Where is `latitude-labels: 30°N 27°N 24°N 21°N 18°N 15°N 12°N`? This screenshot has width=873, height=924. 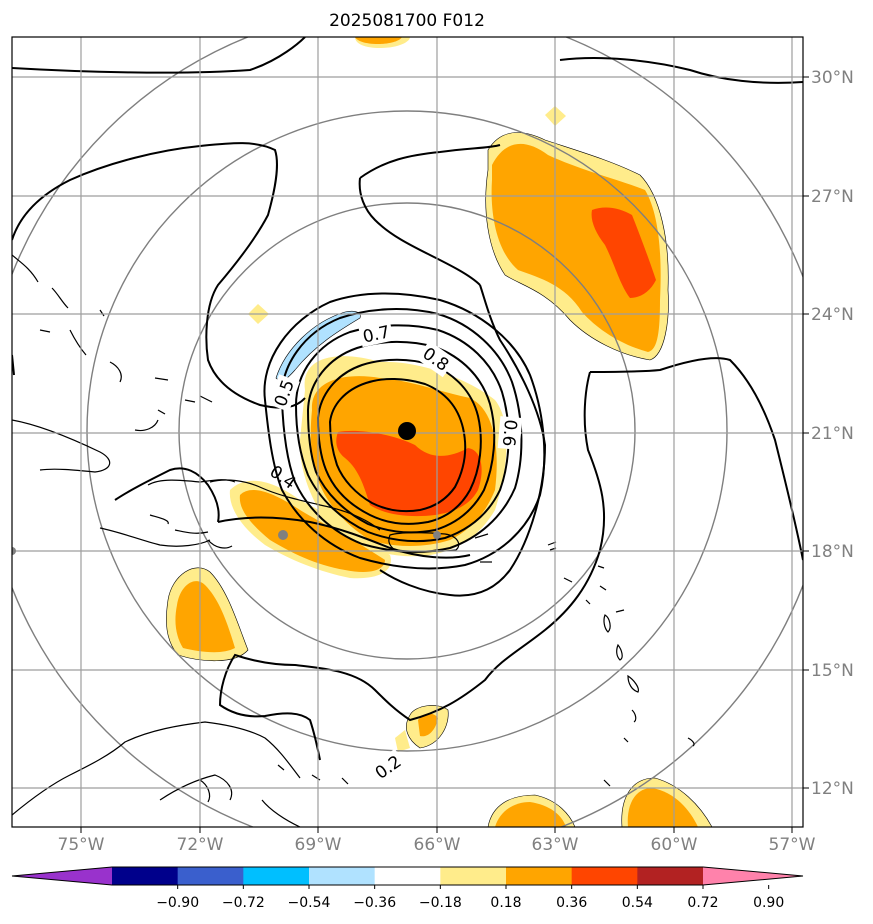 latitude-labels: 30°N 27°N 24°N 21°N 18°N 15°N 12°N is located at coordinates (832, 433).